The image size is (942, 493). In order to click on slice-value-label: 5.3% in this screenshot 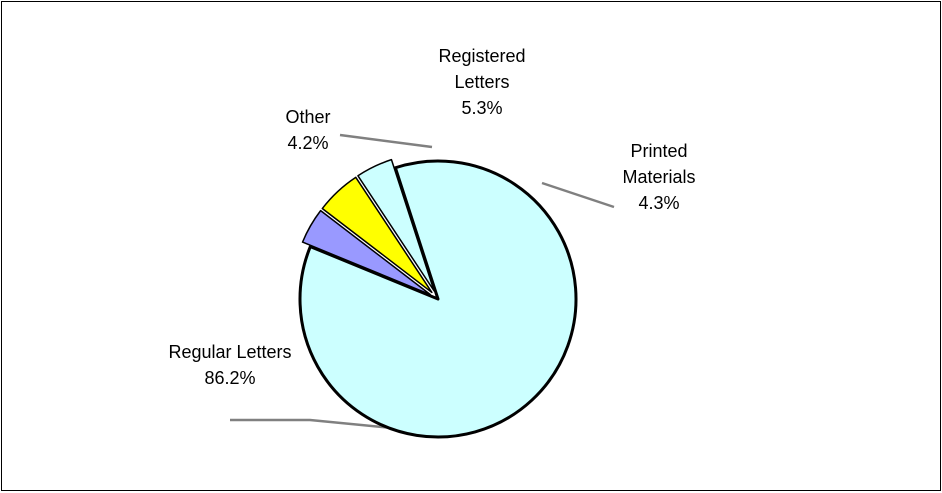, I will do `click(481, 108)`.